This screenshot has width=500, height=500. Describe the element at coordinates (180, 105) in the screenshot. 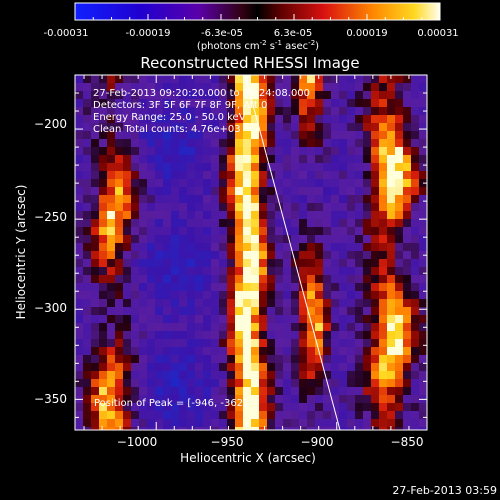

I see `info-detectors: Detectors: 3F 5F 6F 7F 8F 9F, Att 0` at that location.